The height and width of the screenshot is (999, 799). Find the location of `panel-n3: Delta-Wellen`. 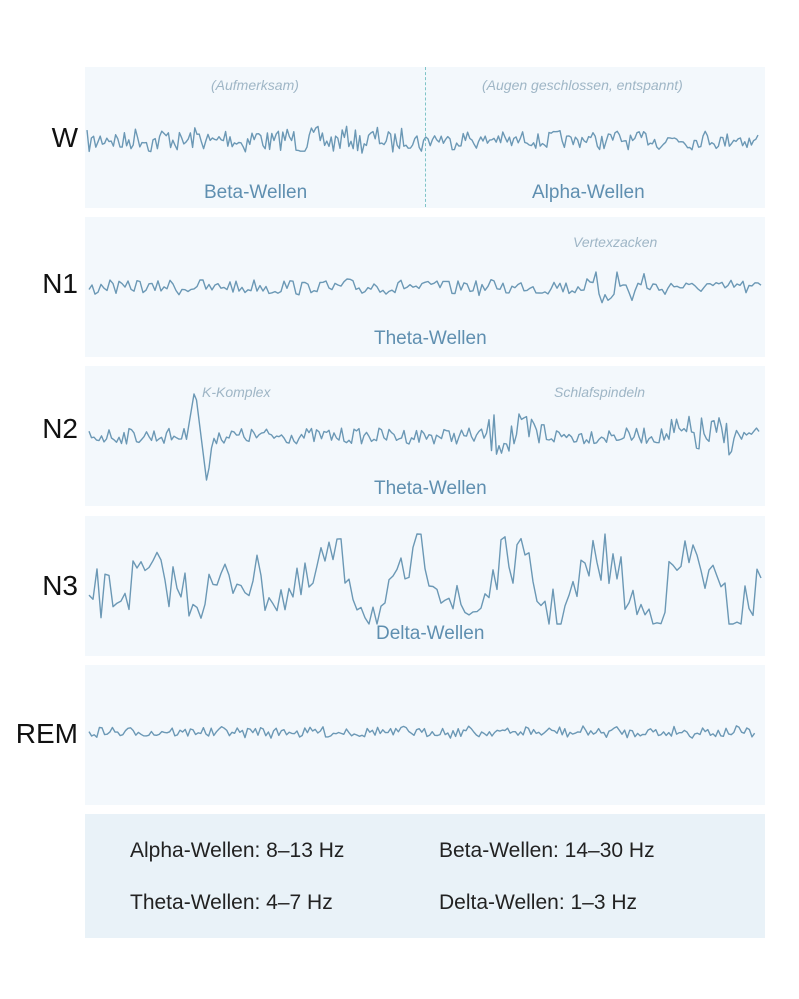

panel-n3: Delta-Wellen is located at coordinates (425, 586).